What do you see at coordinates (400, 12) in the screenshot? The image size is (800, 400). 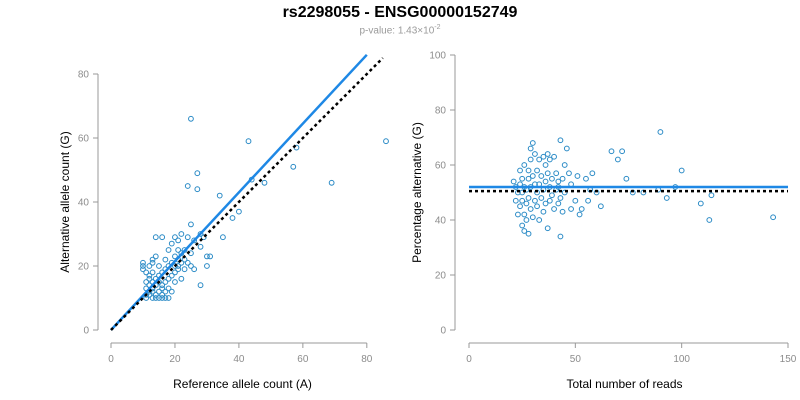 I see `chart-title: rs2298055 - ENSG00000152749` at bounding box center [400, 12].